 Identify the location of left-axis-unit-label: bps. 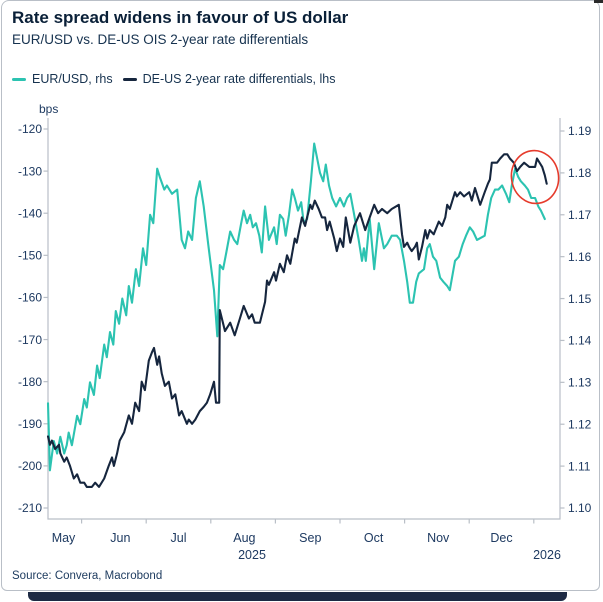
(48, 109).